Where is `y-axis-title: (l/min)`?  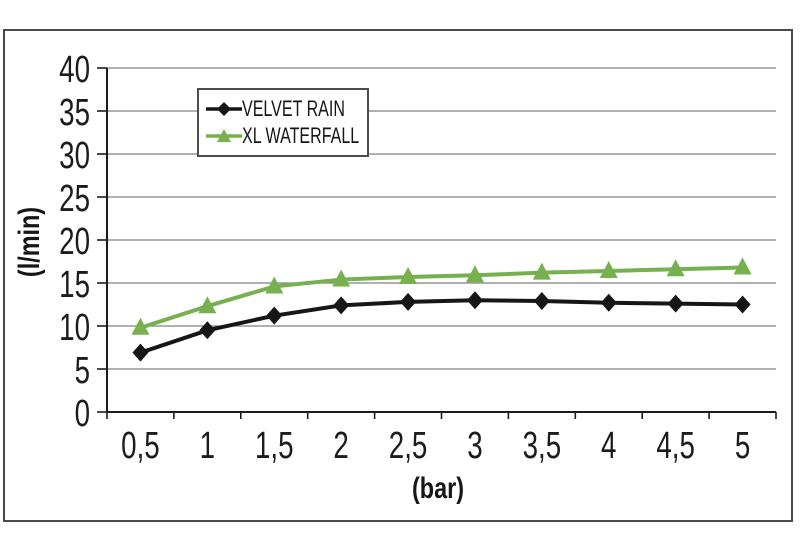
y-axis-title: (l/min) is located at coordinates (29, 242).